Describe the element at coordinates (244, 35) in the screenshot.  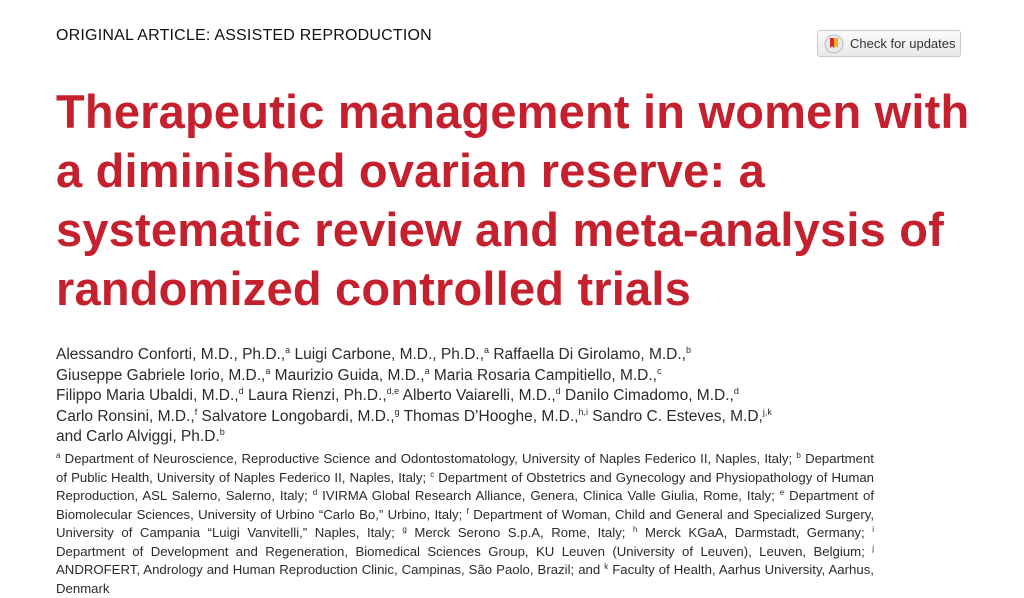
I see `article-section-label: ORIGINAL ARTICLE: ASSISTED REPRODUCTION` at that location.